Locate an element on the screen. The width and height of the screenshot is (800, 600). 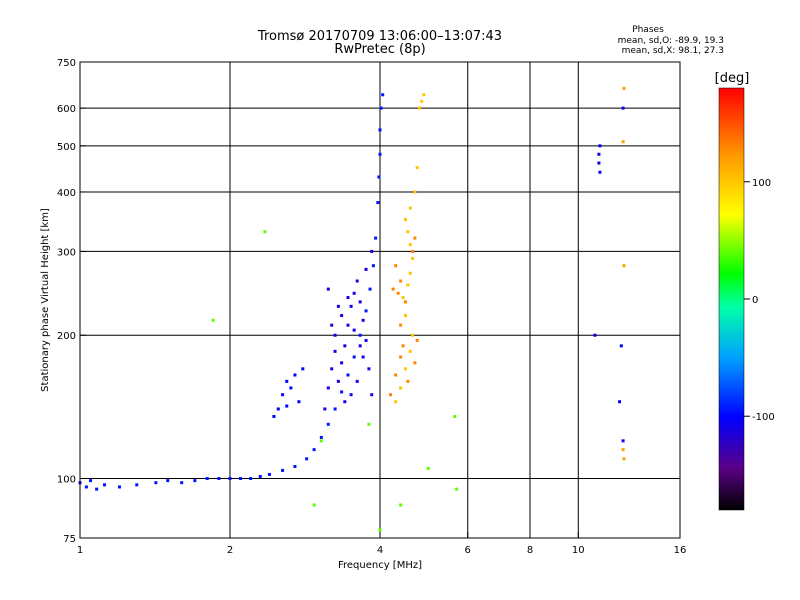
y-tick-label: 500 is located at coordinates (66, 147).